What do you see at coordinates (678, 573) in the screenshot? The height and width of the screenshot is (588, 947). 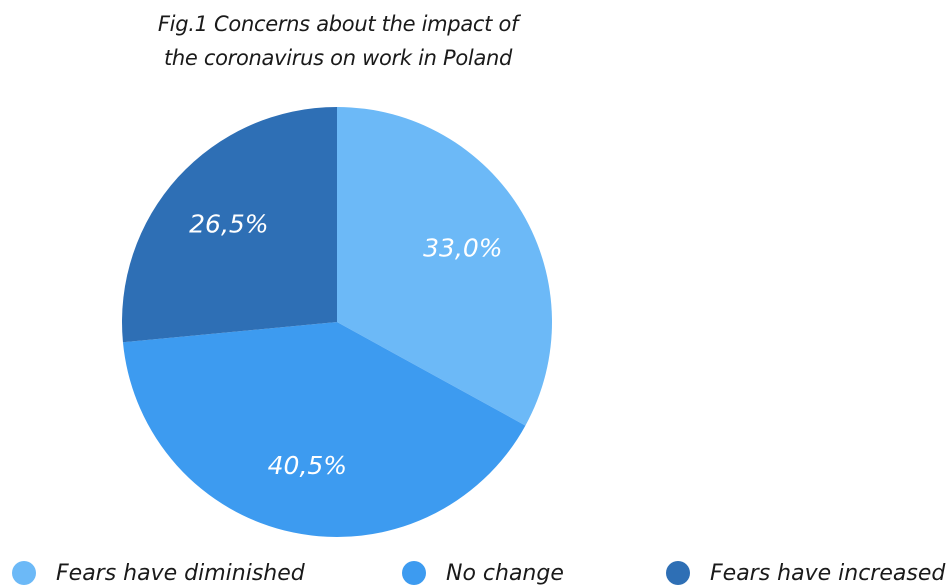 I see `legend-swatch-increased` at bounding box center [678, 573].